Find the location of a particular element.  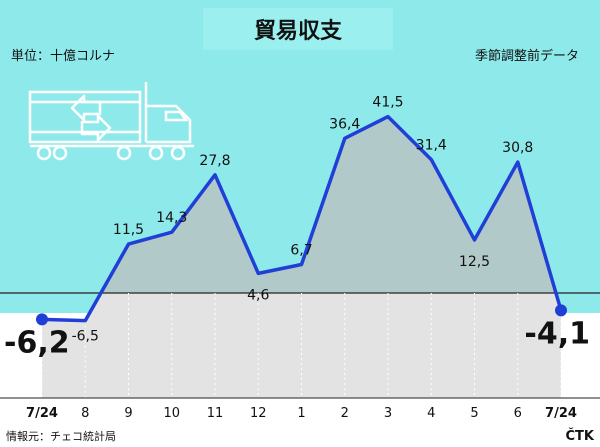

exchange-arrows-icon is located at coordinates (91, 118).